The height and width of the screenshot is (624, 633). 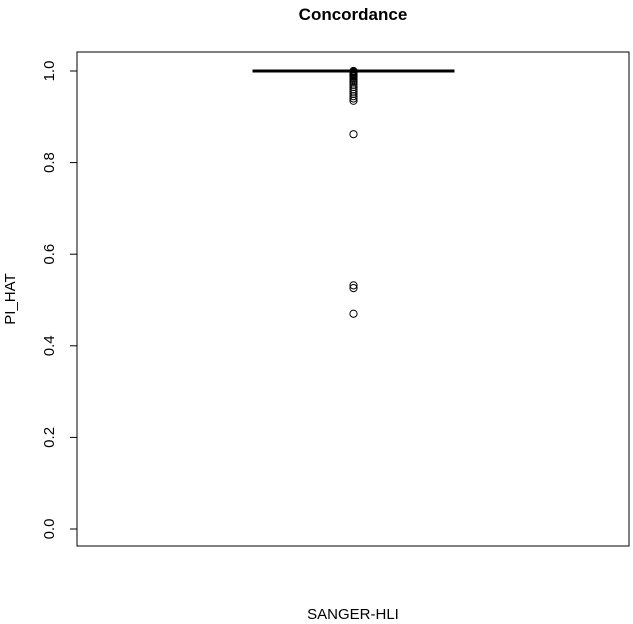 What do you see at coordinates (49, 437) in the screenshot?
I see `y-tick-label: 0.2` at bounding box center [49, 437].